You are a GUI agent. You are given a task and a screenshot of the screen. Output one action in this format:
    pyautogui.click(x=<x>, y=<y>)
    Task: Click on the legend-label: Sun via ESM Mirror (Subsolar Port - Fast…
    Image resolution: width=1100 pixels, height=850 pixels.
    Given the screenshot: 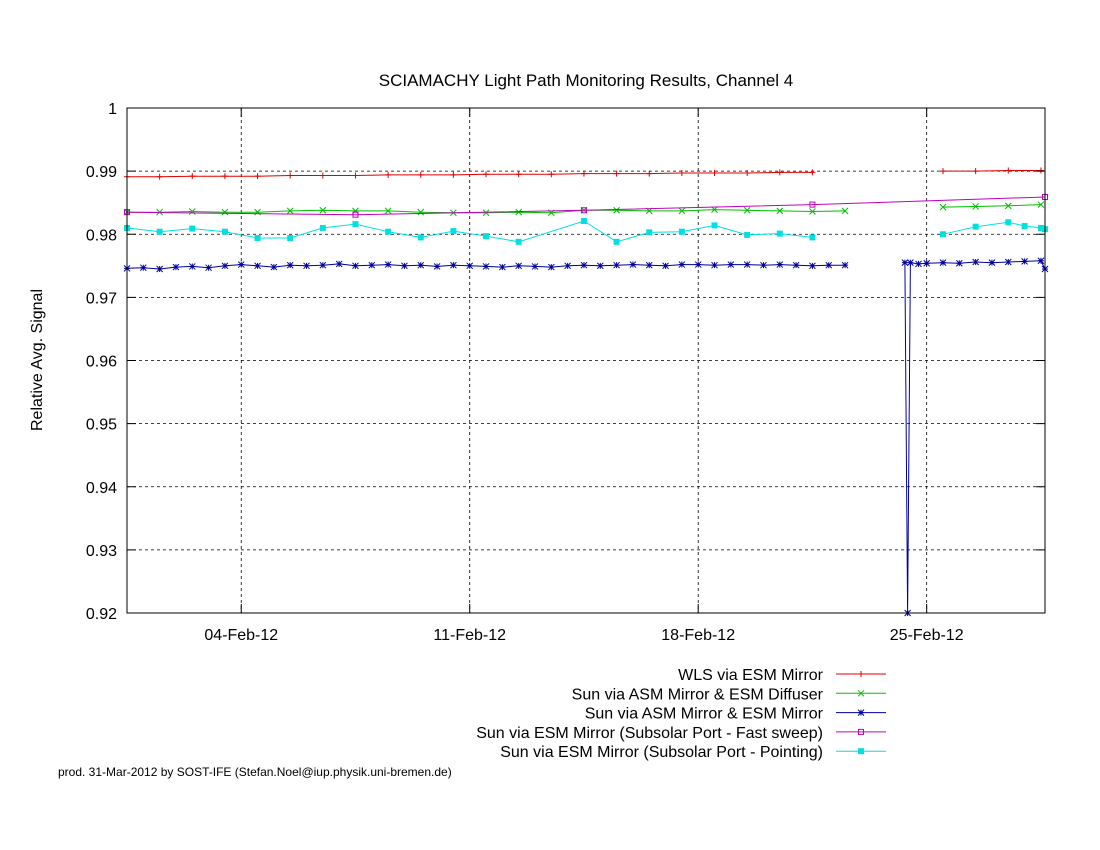 What is the action you would take?
    pyautogui.click(x=649, y=733)
    